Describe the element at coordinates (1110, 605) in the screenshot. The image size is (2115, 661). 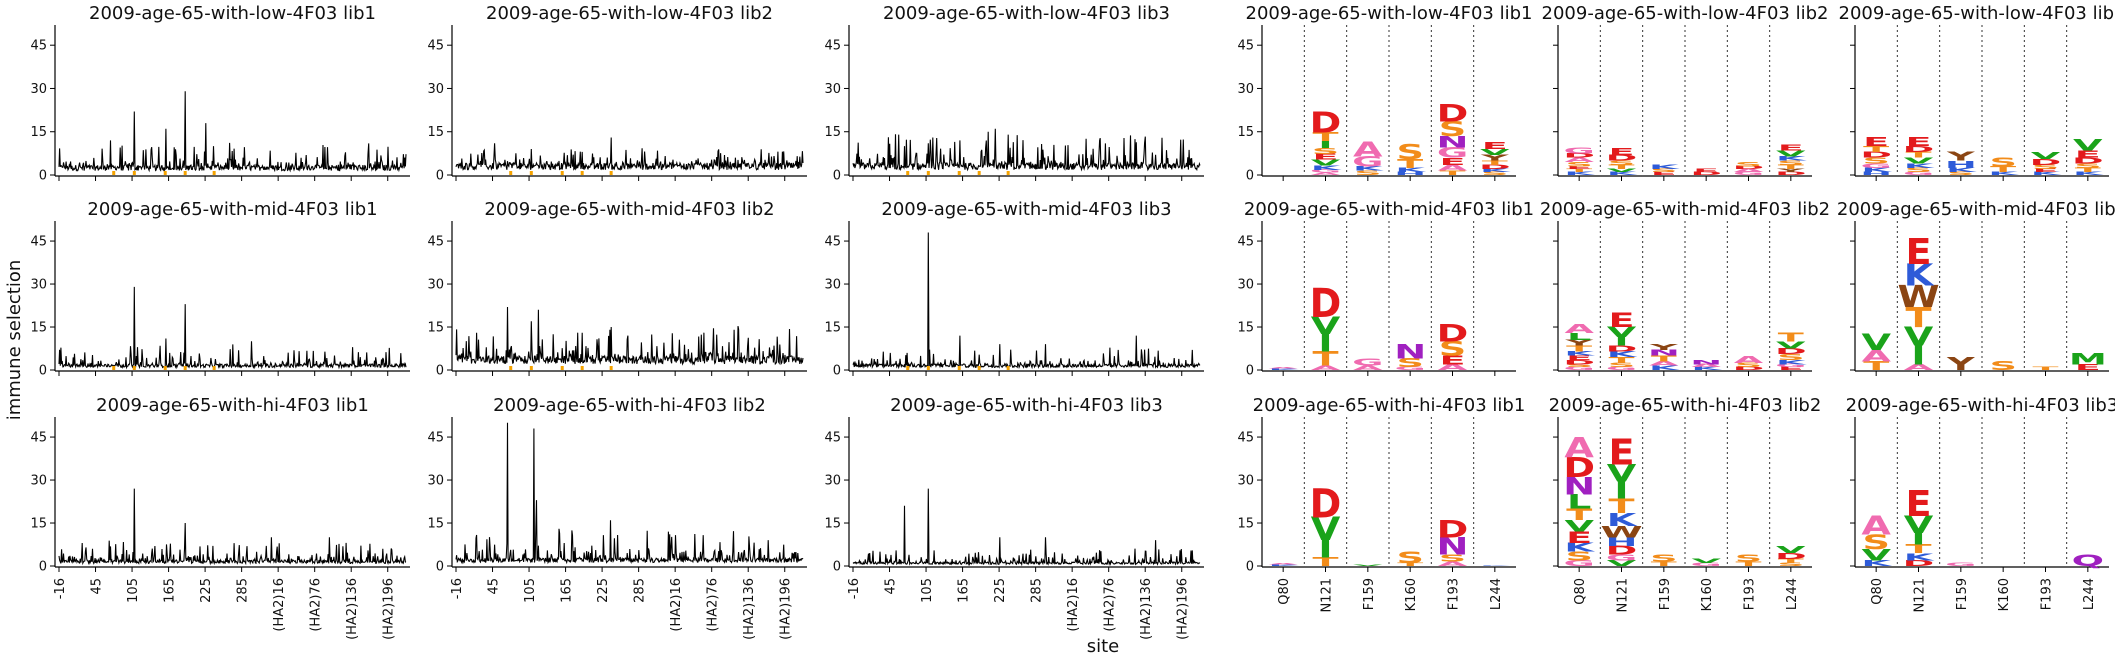
I see `x-tick-label: (HA2)76` at that location.